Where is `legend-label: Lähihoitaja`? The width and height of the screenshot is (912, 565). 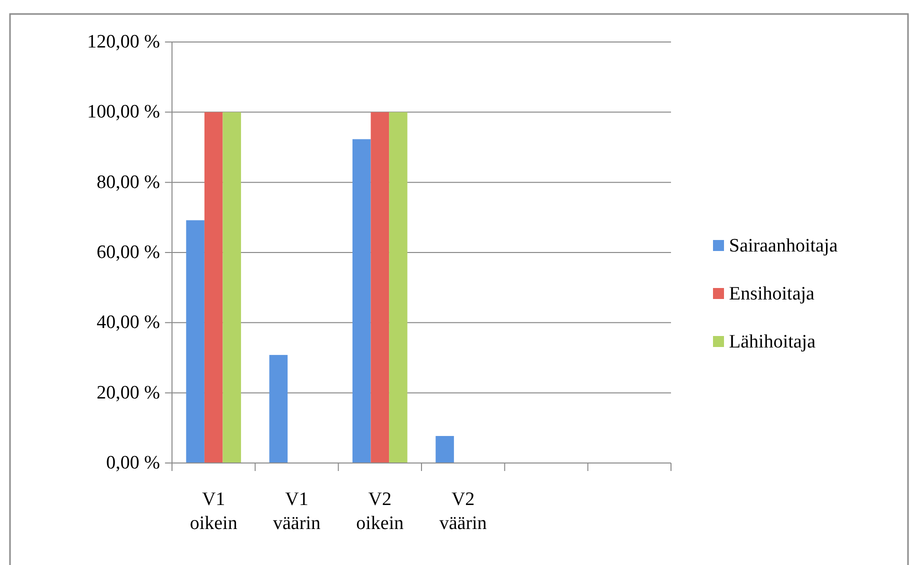
legend-label: Lähihoitaja is located at coordinates (772, 342).